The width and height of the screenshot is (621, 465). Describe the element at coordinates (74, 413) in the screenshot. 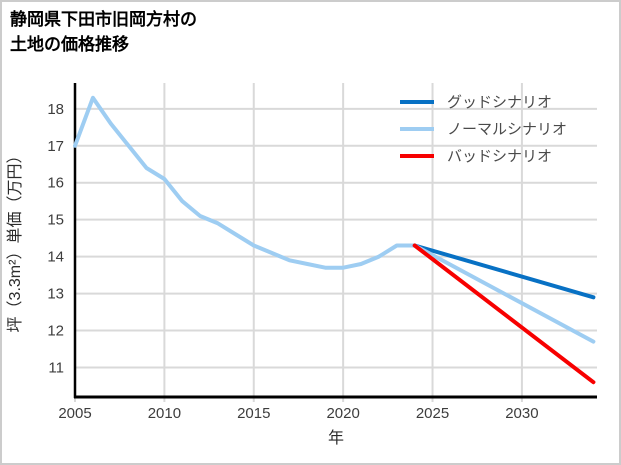

I see `x-tick-label-2005: 2005` at that location.